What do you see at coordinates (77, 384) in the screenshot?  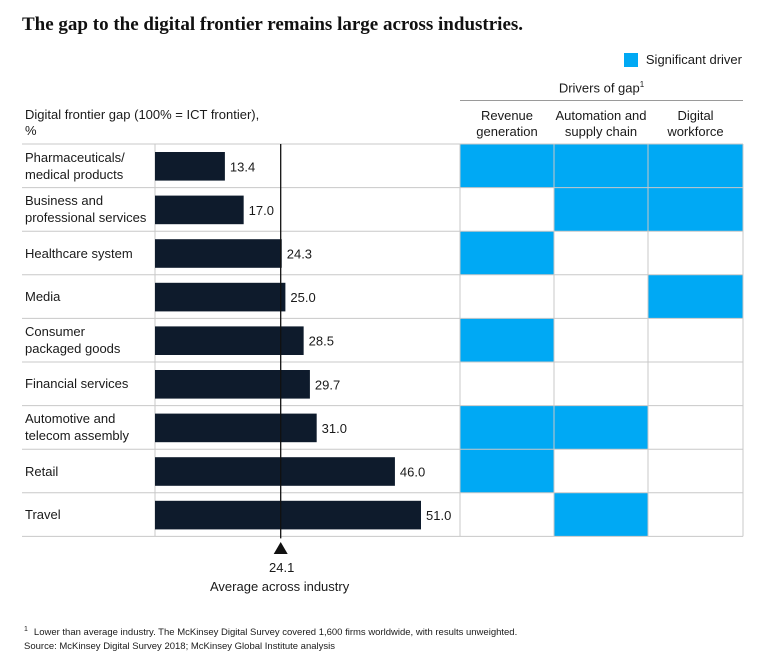 I see `row-label: Financial services` at bounding box center [77, 384].